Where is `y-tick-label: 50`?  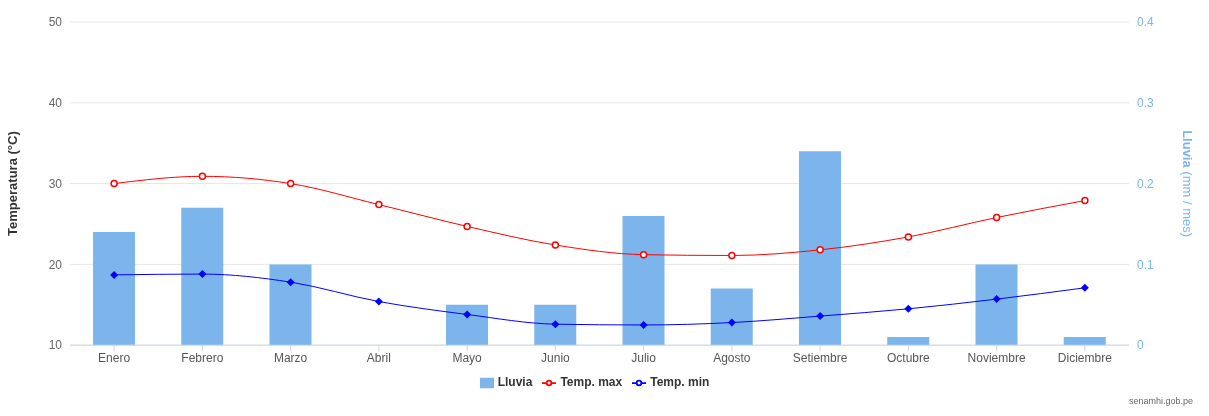
y-tick-label: 50 is located at coordinates (55, 22).